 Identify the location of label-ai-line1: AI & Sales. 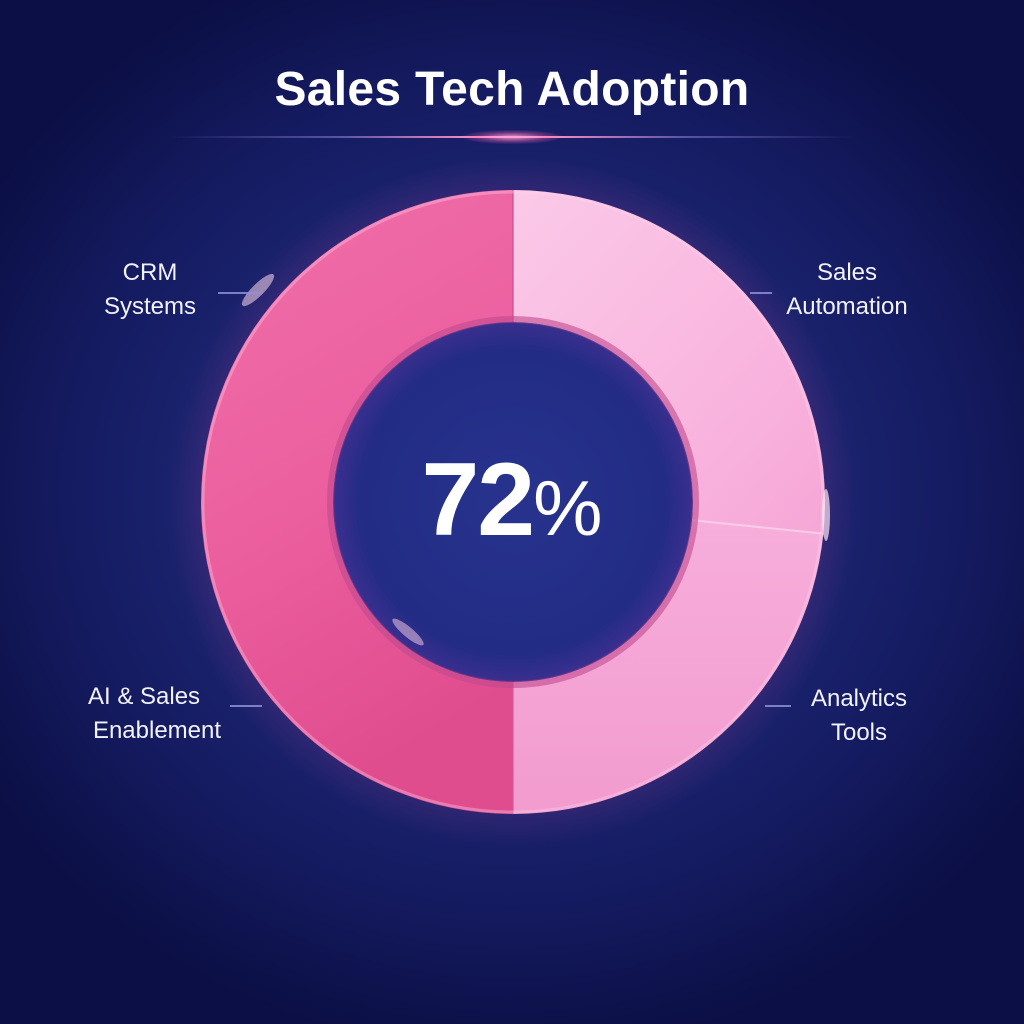
(144, 696).